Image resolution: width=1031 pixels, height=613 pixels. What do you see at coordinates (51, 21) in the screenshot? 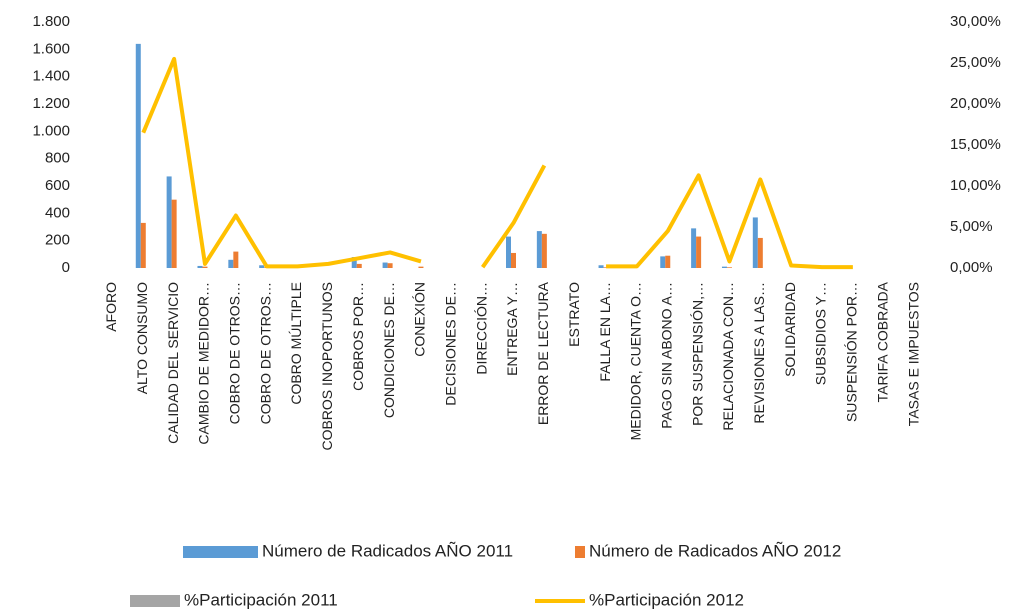
I see `y-tick-label: 1.800` at bounding box center [51, 21].